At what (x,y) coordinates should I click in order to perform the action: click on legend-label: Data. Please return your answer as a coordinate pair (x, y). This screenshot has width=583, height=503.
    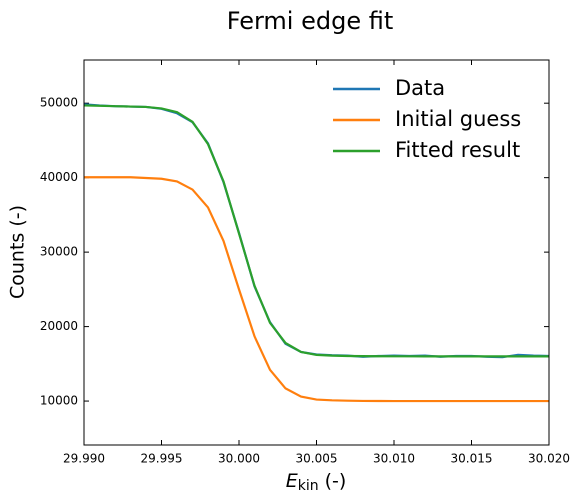
    Looking at the image, I should click on (420, 88).